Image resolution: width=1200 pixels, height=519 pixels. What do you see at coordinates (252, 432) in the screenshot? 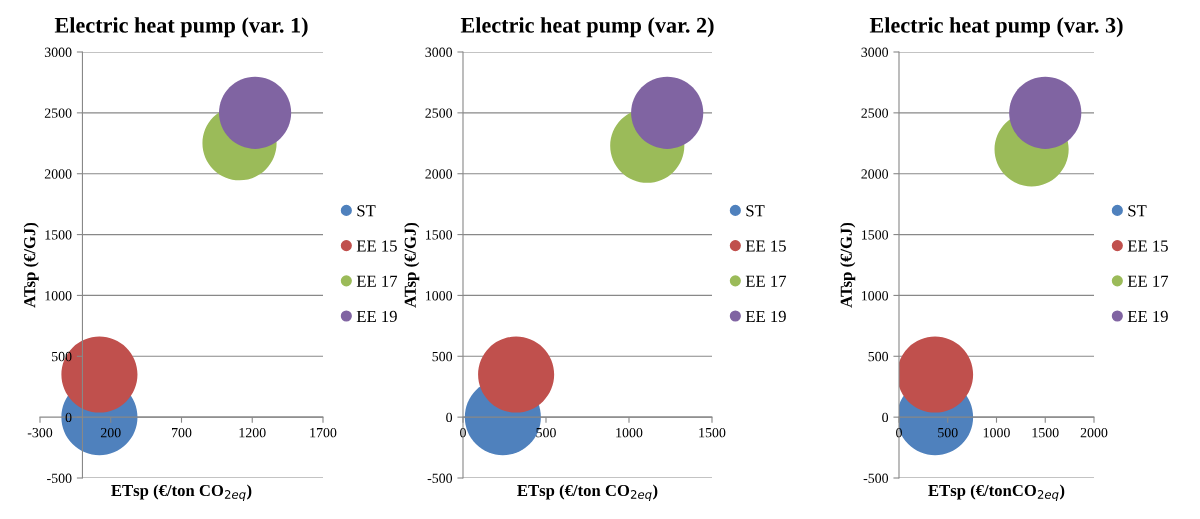
I see `x-tick-label: 1200` at bounding box center [252, 432].